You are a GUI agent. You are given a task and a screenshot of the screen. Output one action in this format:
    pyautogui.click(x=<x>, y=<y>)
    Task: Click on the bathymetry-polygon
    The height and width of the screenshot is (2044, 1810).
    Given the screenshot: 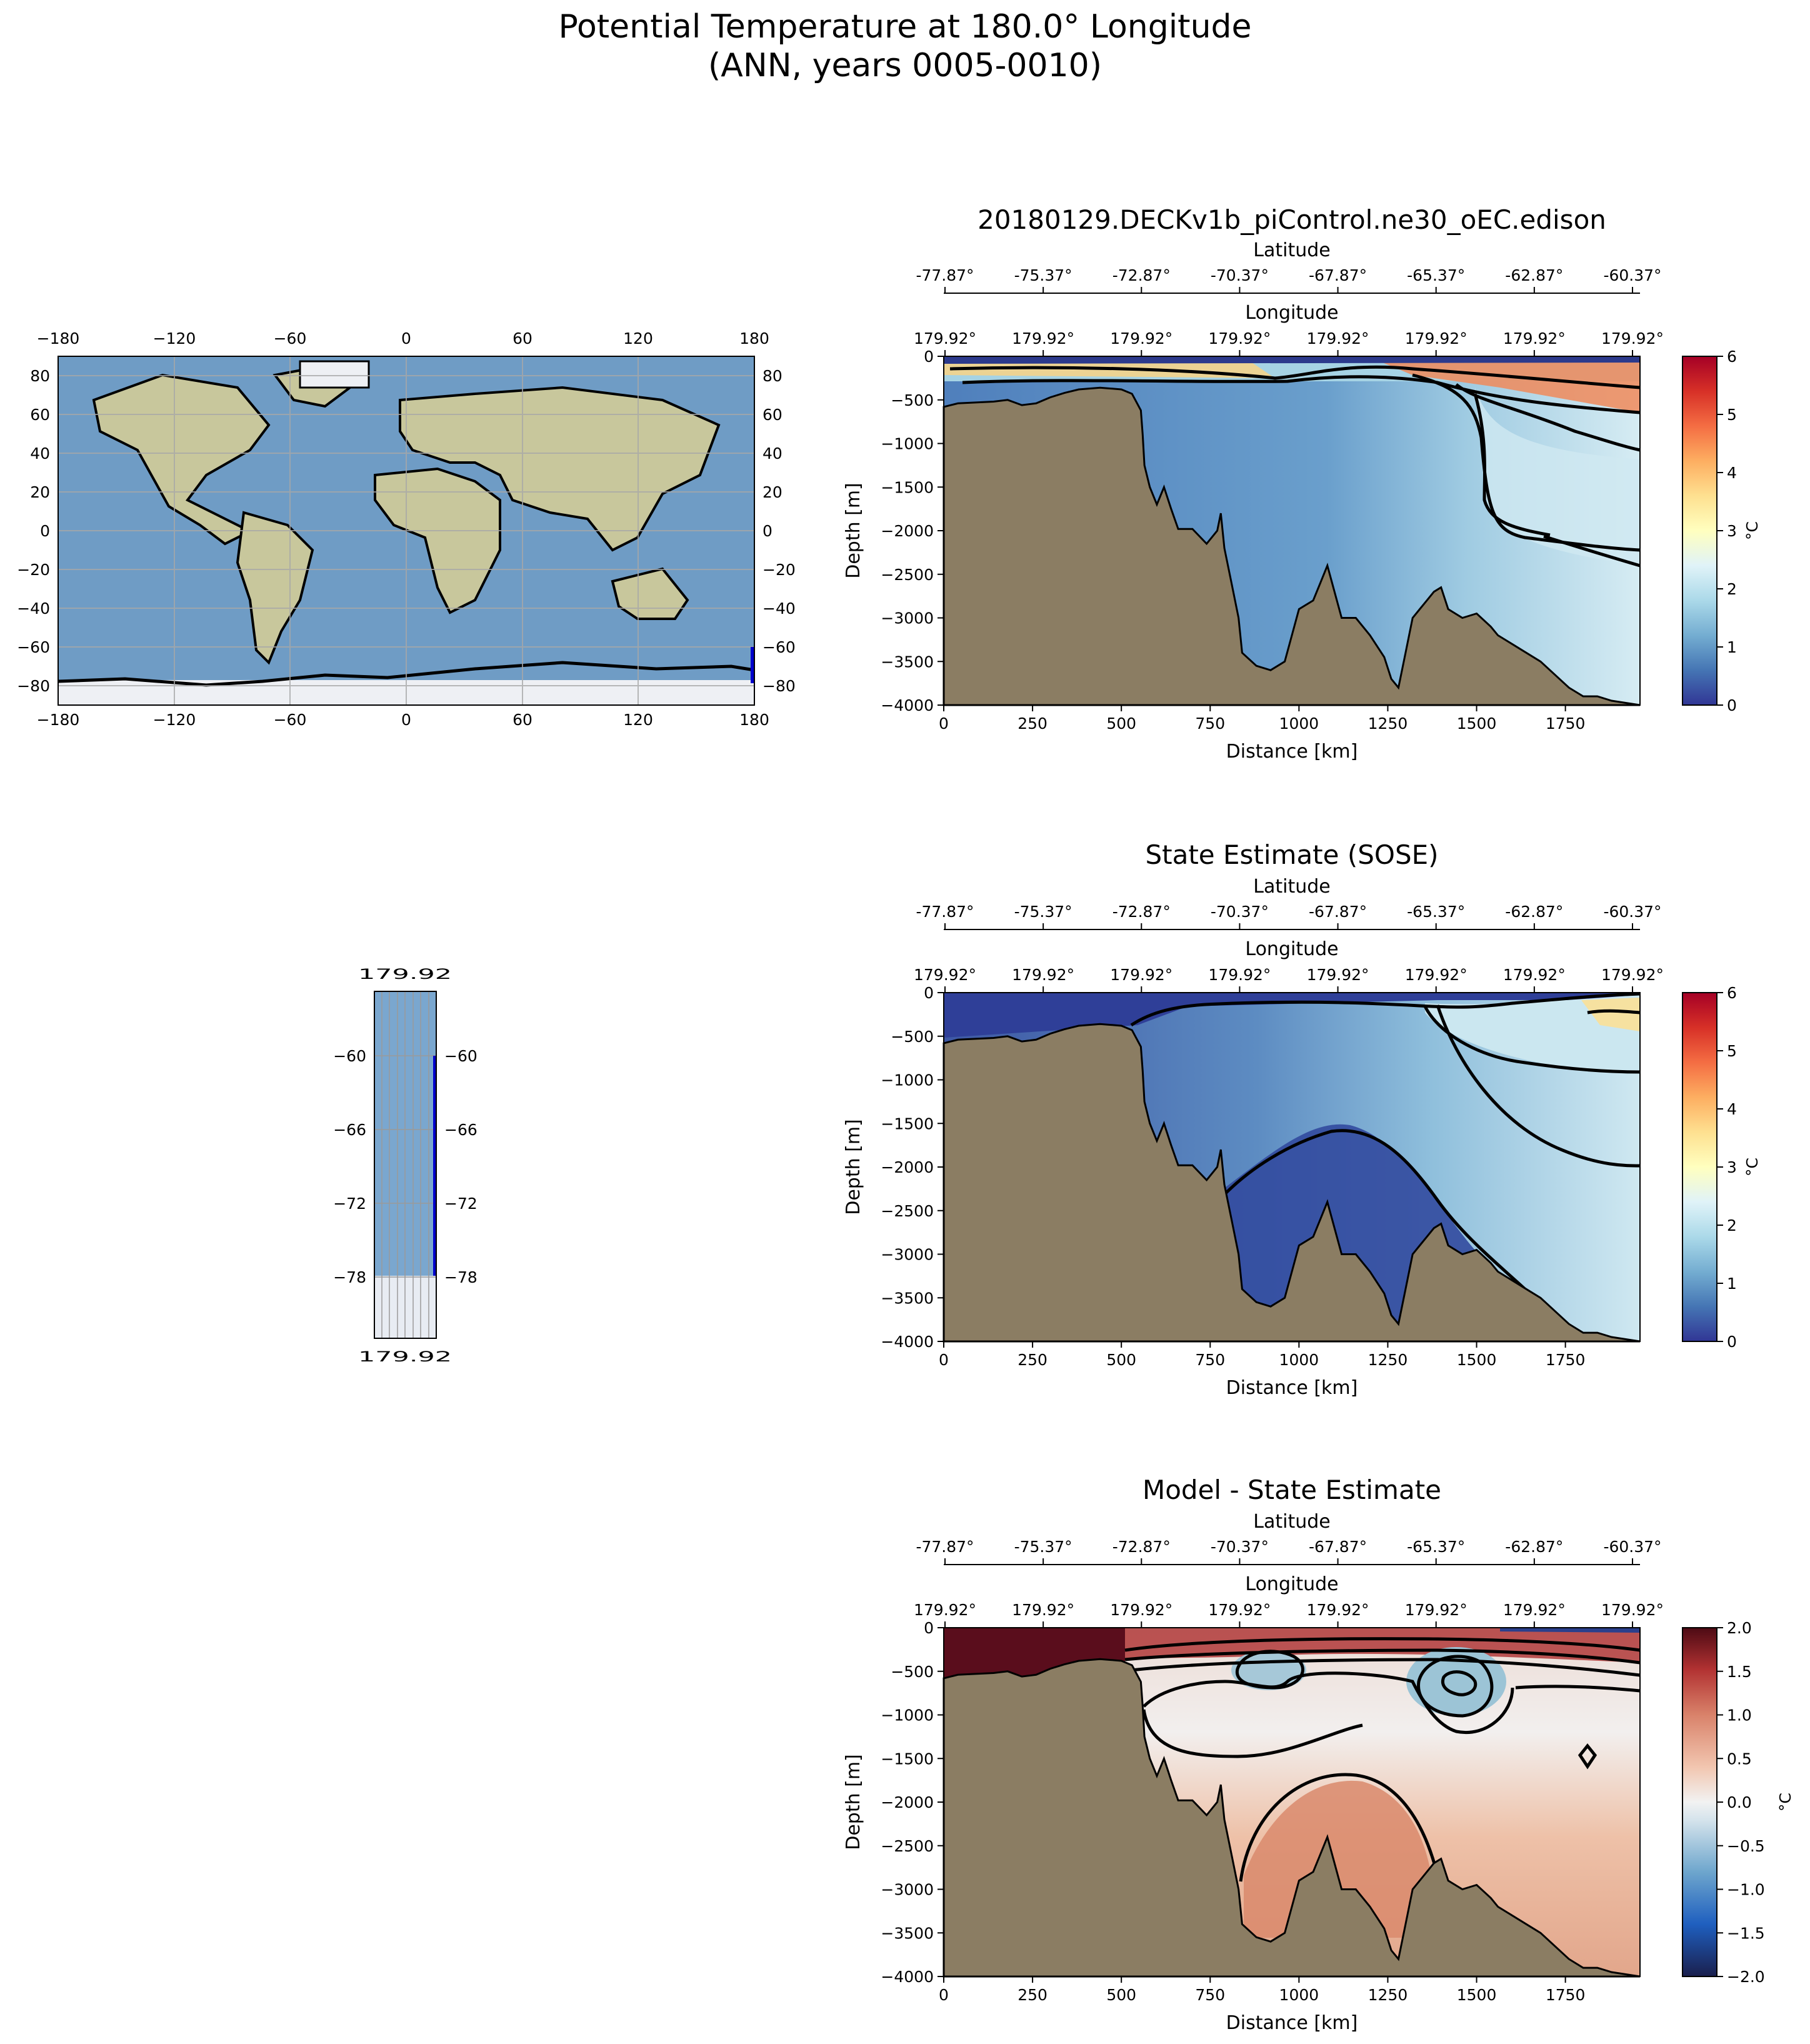 What is the action you would take?
    pyautogui.click(x=1291, y=546)
    